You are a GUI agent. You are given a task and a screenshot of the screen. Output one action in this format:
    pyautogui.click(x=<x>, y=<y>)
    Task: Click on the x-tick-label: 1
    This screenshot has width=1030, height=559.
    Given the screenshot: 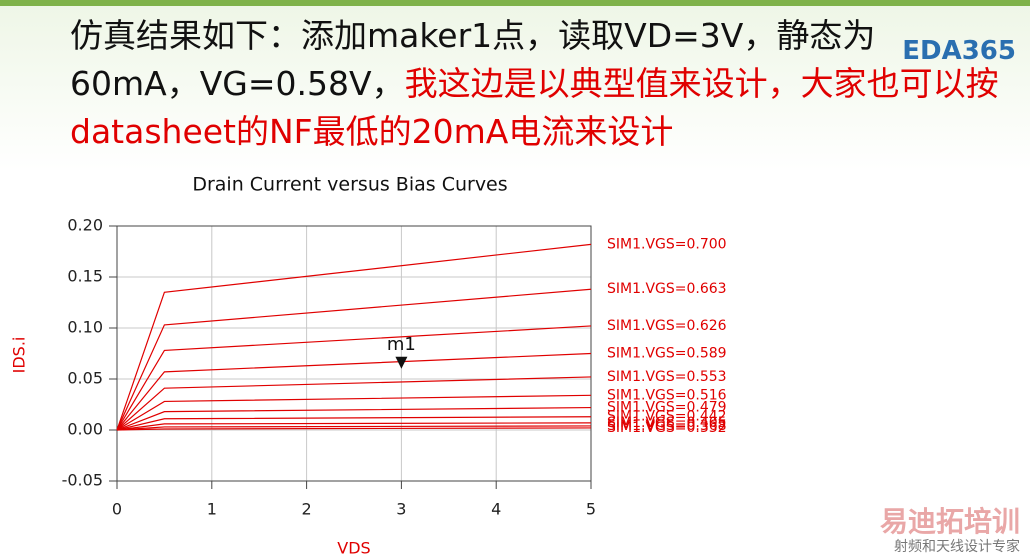 What is the action you would take?
    pyautogui.click(x=212, y=509)
    